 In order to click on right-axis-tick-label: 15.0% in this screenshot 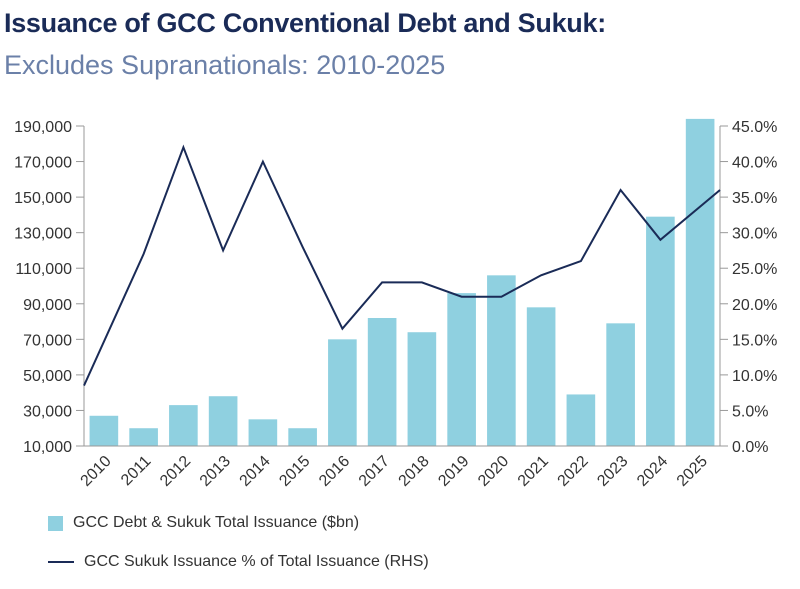, I will do `click(754, 340)`.